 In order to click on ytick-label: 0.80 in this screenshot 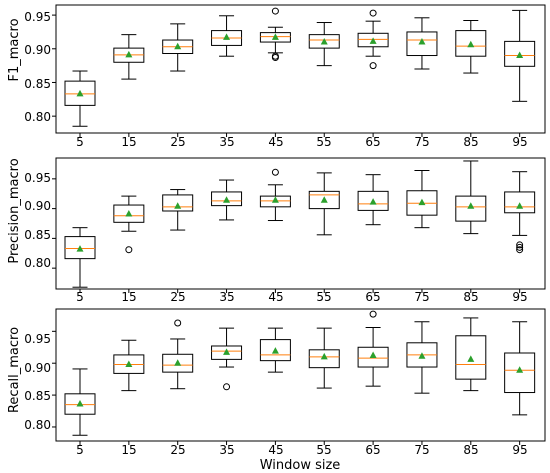, I will do `click(37, 263)`.